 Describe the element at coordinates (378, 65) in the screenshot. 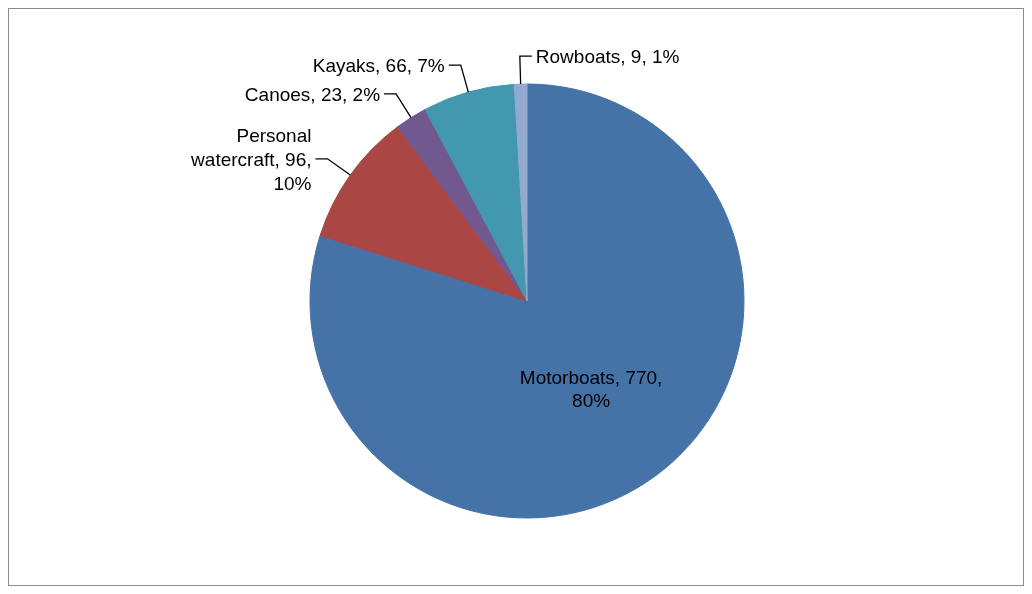

I see `slice-label: Kayaks, 66, 7%` at that location.